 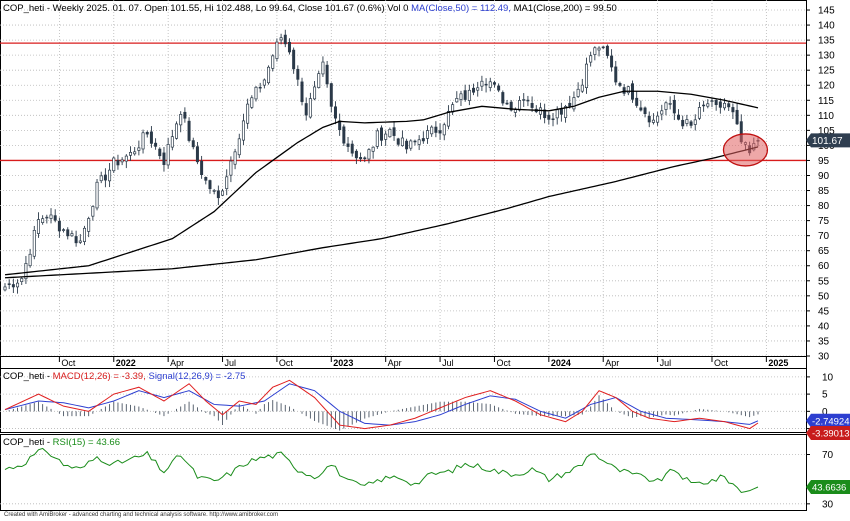 What do you see at coordinates (824, 281) in the screenshot?
I see `price-tick-label: 55` at bounding box center [824, 281].